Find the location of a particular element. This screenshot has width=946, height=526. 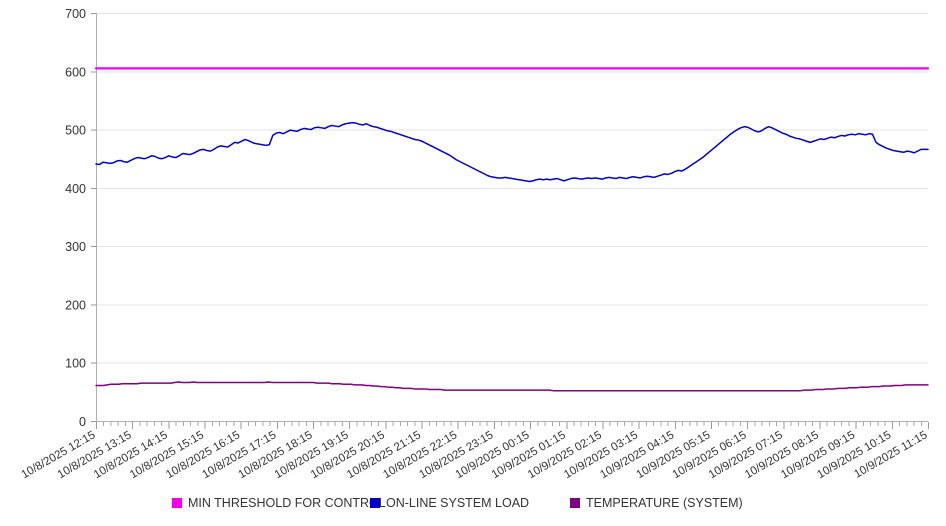

y-axis-tick-label: 400 is located at coordinates (75, 189).